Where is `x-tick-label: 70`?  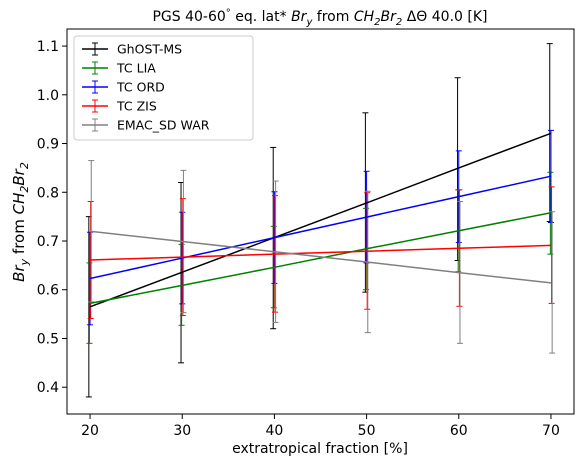 x-tick-label: 70 is located at coordinates (551, 431).